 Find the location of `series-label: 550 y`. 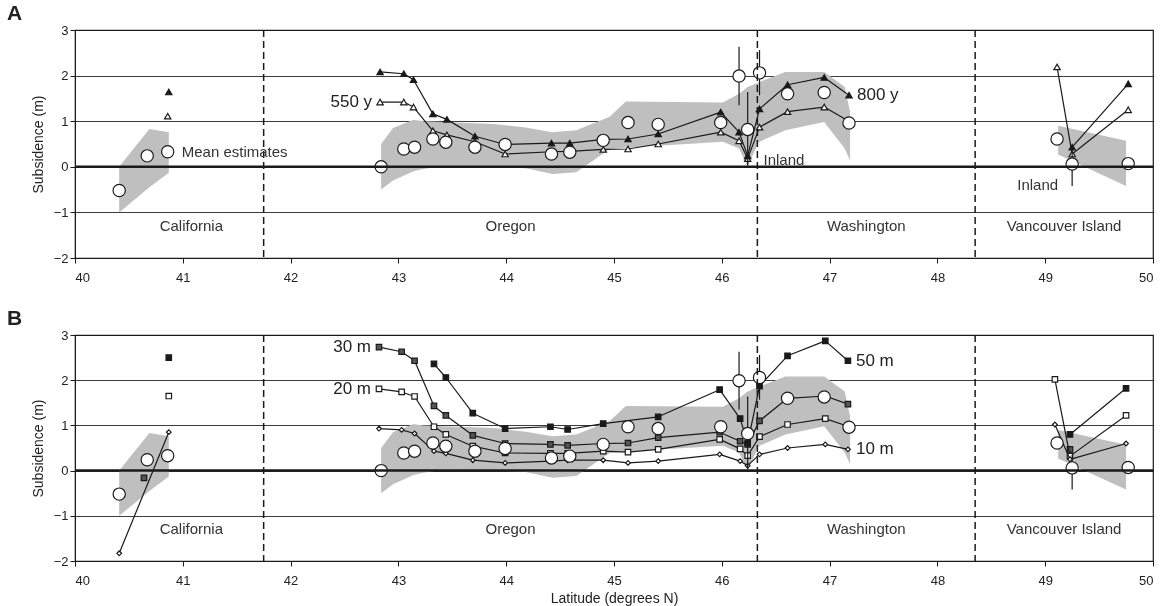

series-label: 550 y is located at coordinates (351, 102).